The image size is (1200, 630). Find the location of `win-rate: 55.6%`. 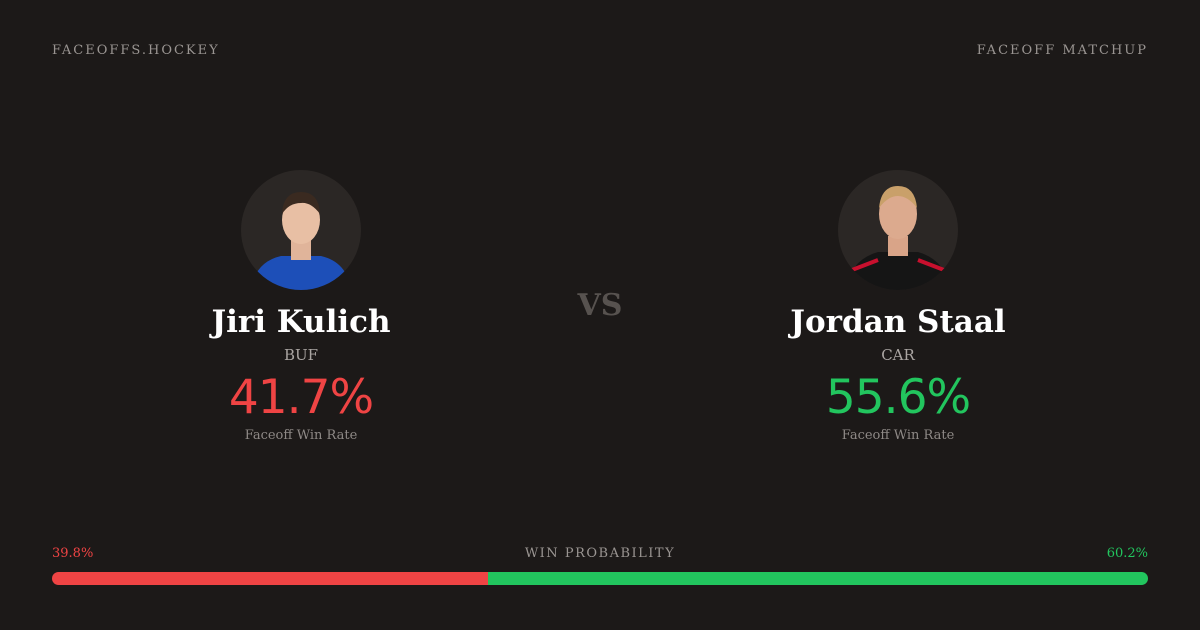

win-rate: 55.6% is located at coordinates (898, 397).